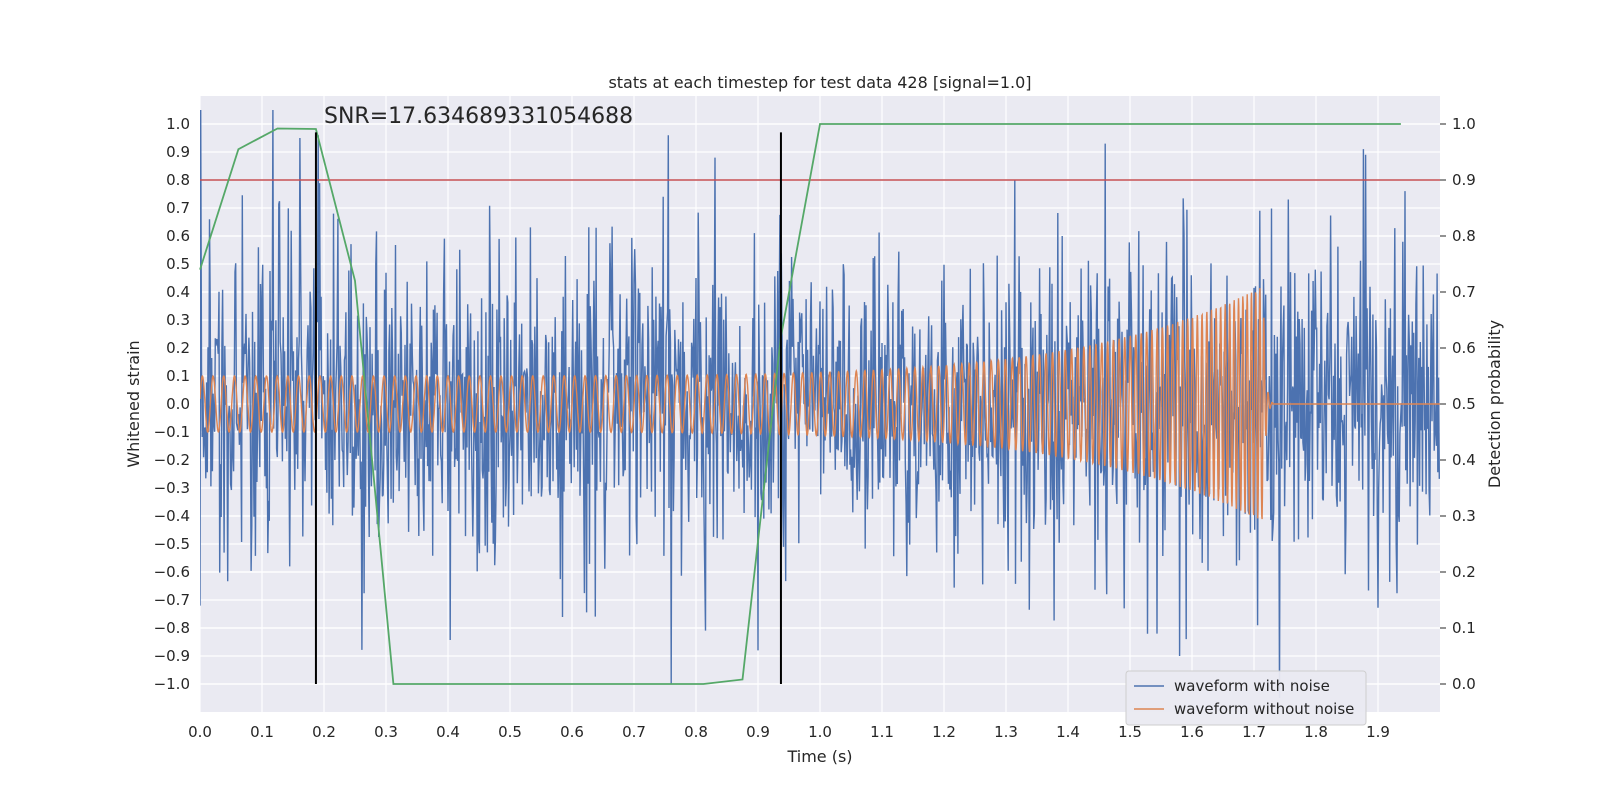 The image size is (1600, 800). I want to click on y2-tick-label: 0.9, so click(1464, 180).